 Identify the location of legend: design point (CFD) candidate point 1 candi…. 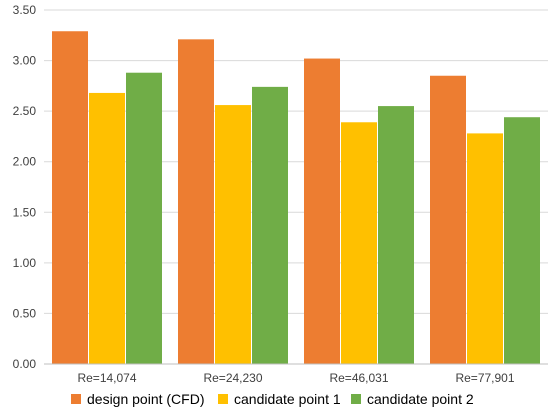
(272, 399).